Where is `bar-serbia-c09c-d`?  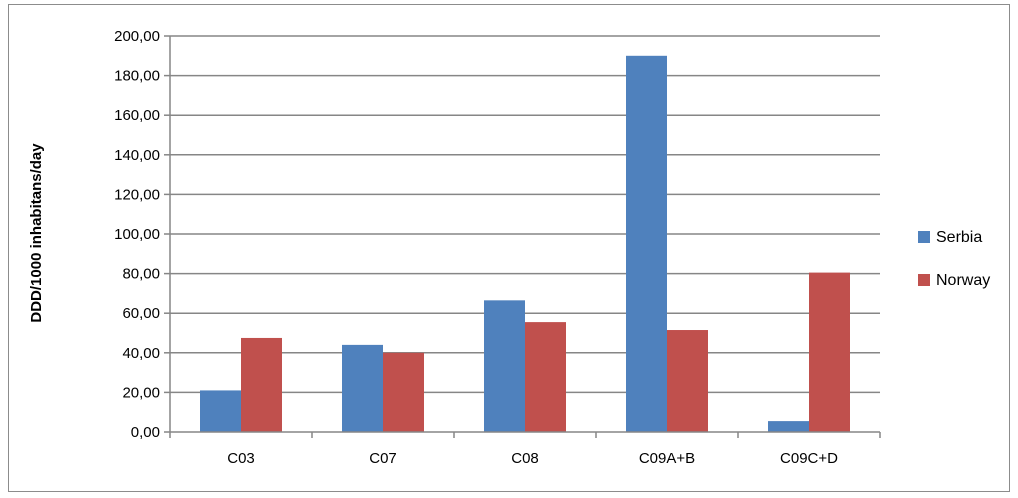 bar-serbia-c09c-d is located at coordinates (788, 426).